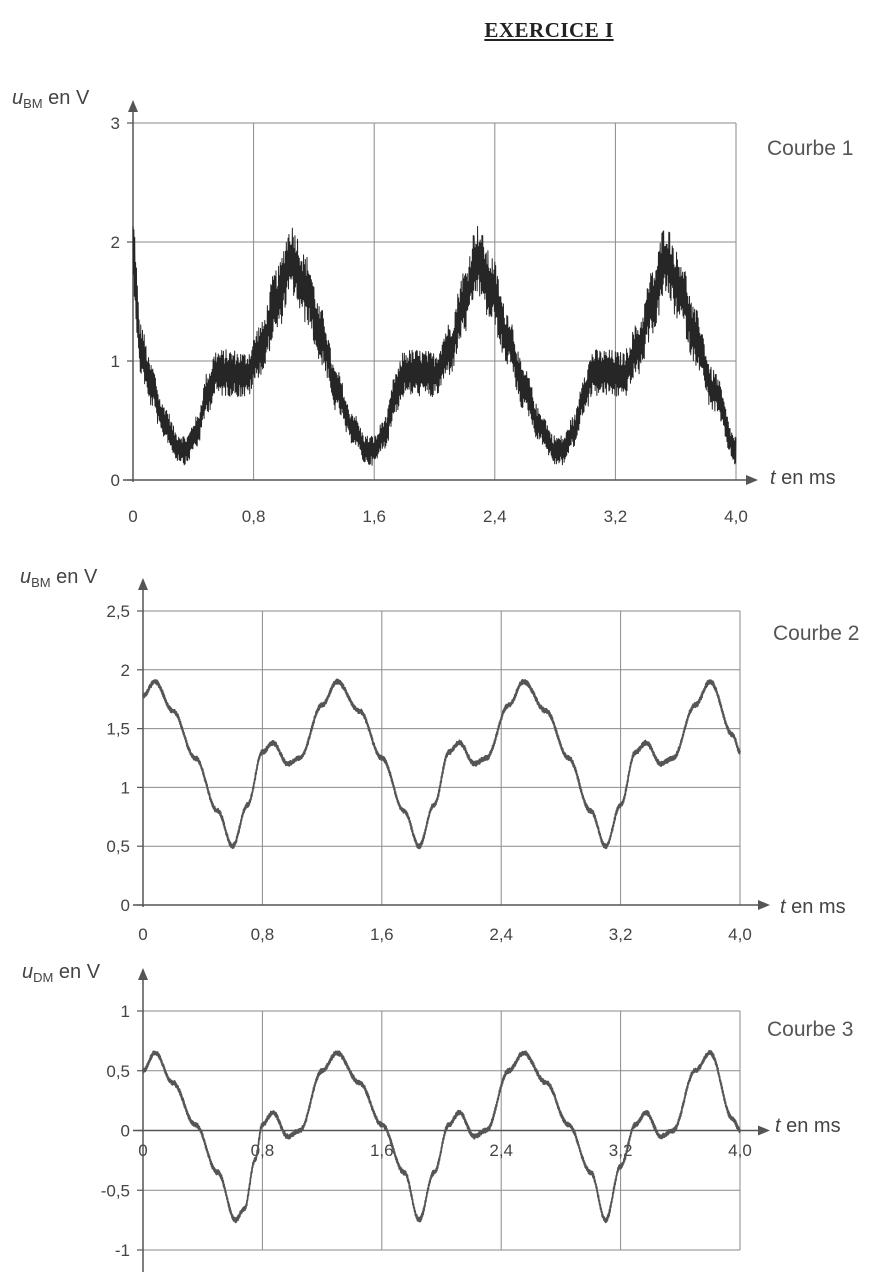 This screenshot has height=1282, width=888. Describe the element at coordinates (254, 516) in the screenshot. I see `chart1-x-tick-label: 0,8` at that location.